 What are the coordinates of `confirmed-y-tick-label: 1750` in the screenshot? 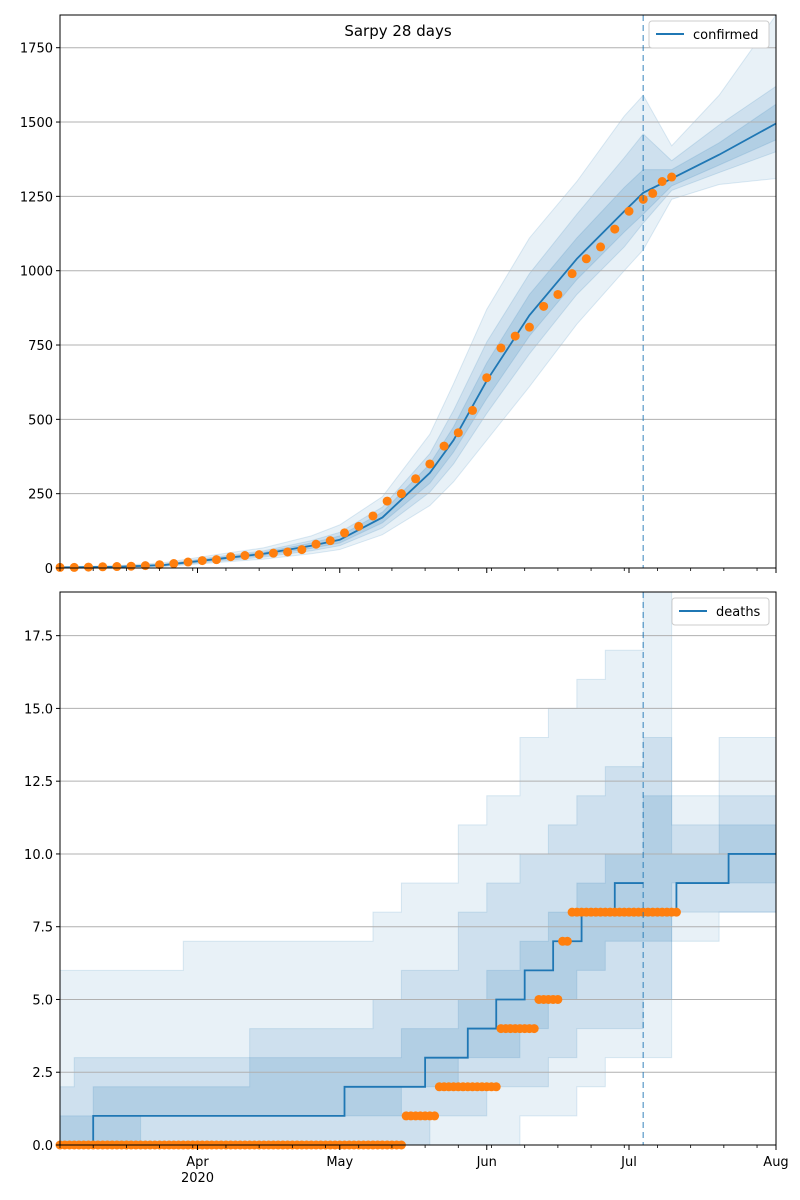 It's located at (36, 49).